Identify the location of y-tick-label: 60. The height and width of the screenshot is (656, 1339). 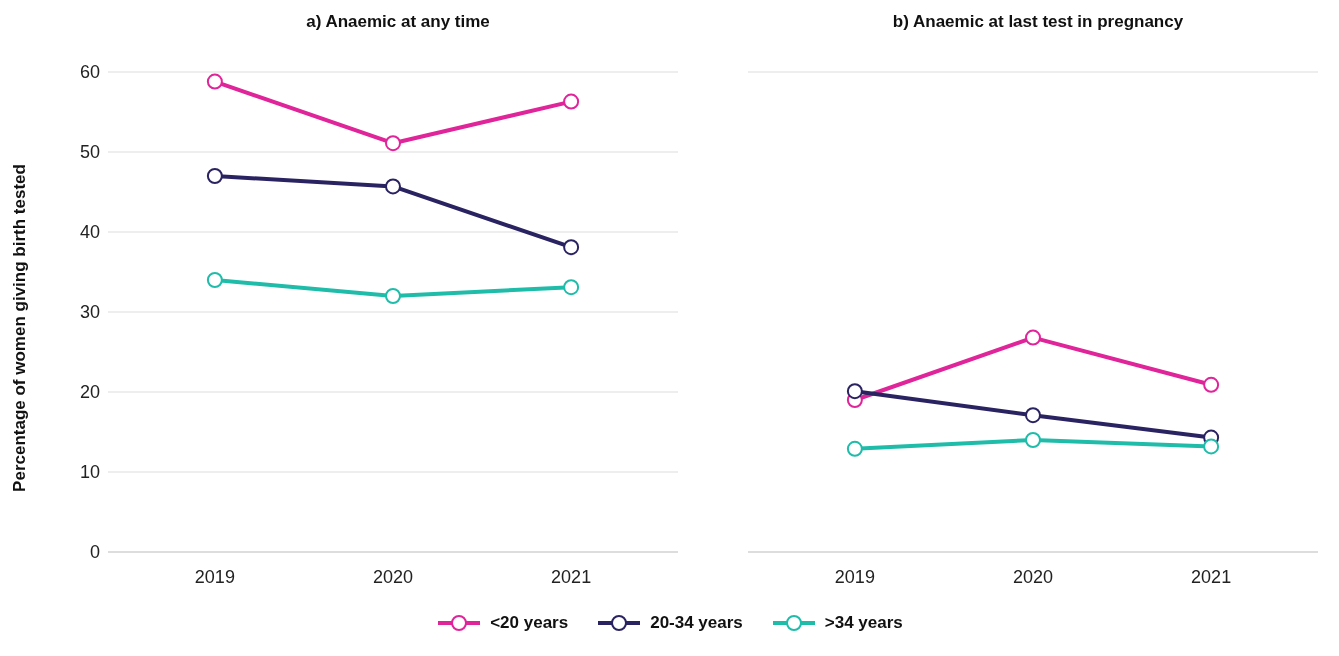
(89, 72).